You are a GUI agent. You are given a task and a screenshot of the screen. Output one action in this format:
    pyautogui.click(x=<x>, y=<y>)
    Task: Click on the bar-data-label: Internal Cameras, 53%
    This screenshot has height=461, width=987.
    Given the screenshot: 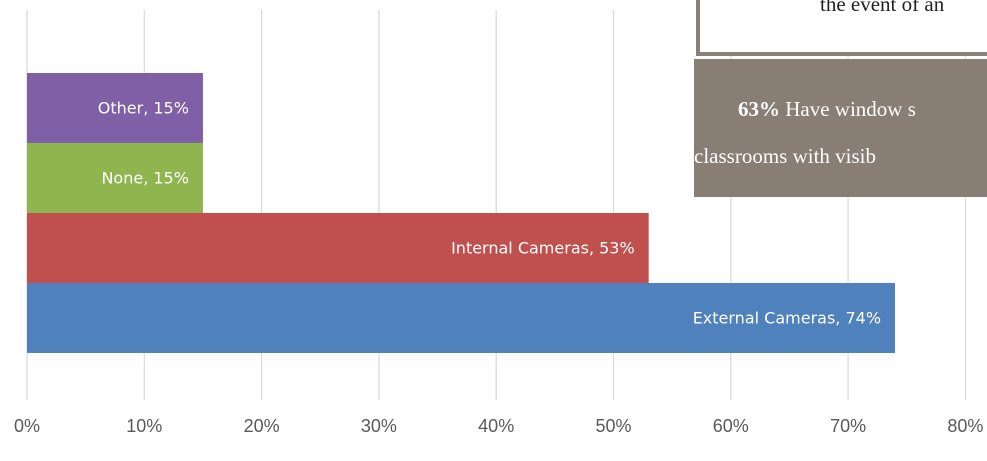 What is the action you would take?
    pyautogui.click(x=543, y=248)
    